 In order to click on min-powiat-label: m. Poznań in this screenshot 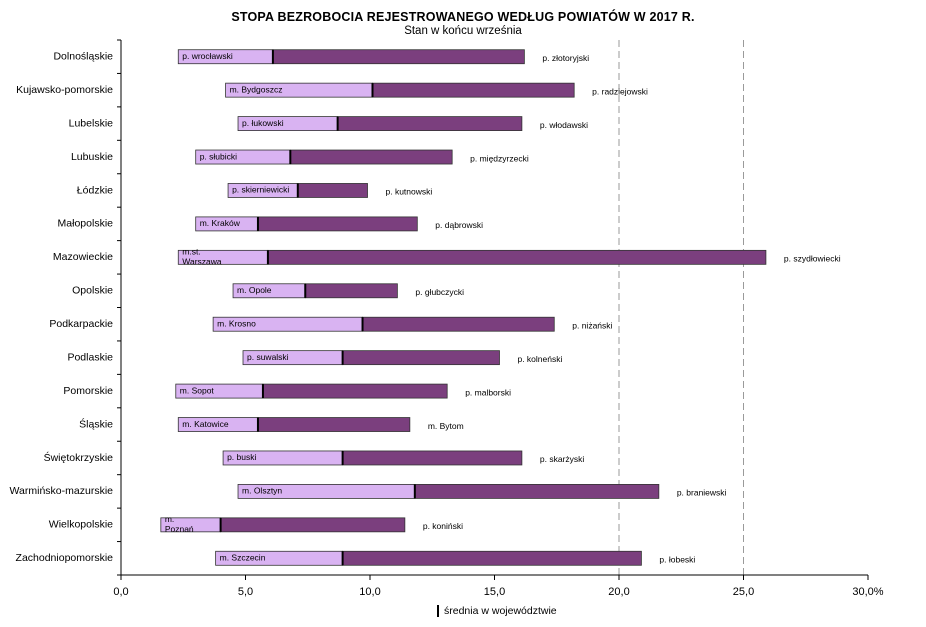, I will do `click(179, 524)`.